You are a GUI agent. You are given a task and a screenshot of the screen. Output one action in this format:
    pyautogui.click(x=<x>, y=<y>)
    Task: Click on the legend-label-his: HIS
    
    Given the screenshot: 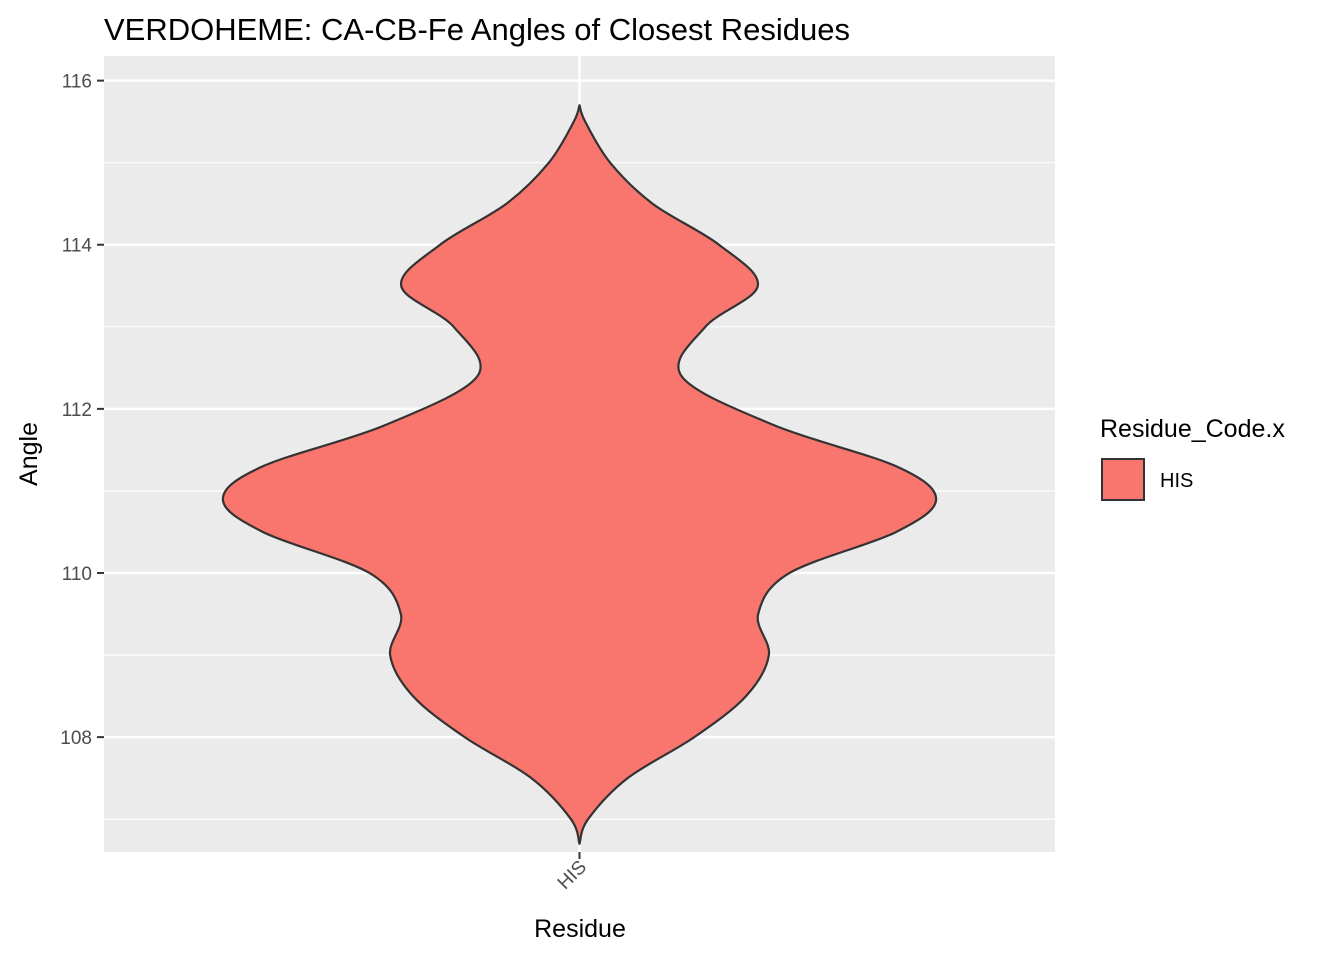 What is the action you would take?
    pyautogui.click(x=1176, y=481)
    